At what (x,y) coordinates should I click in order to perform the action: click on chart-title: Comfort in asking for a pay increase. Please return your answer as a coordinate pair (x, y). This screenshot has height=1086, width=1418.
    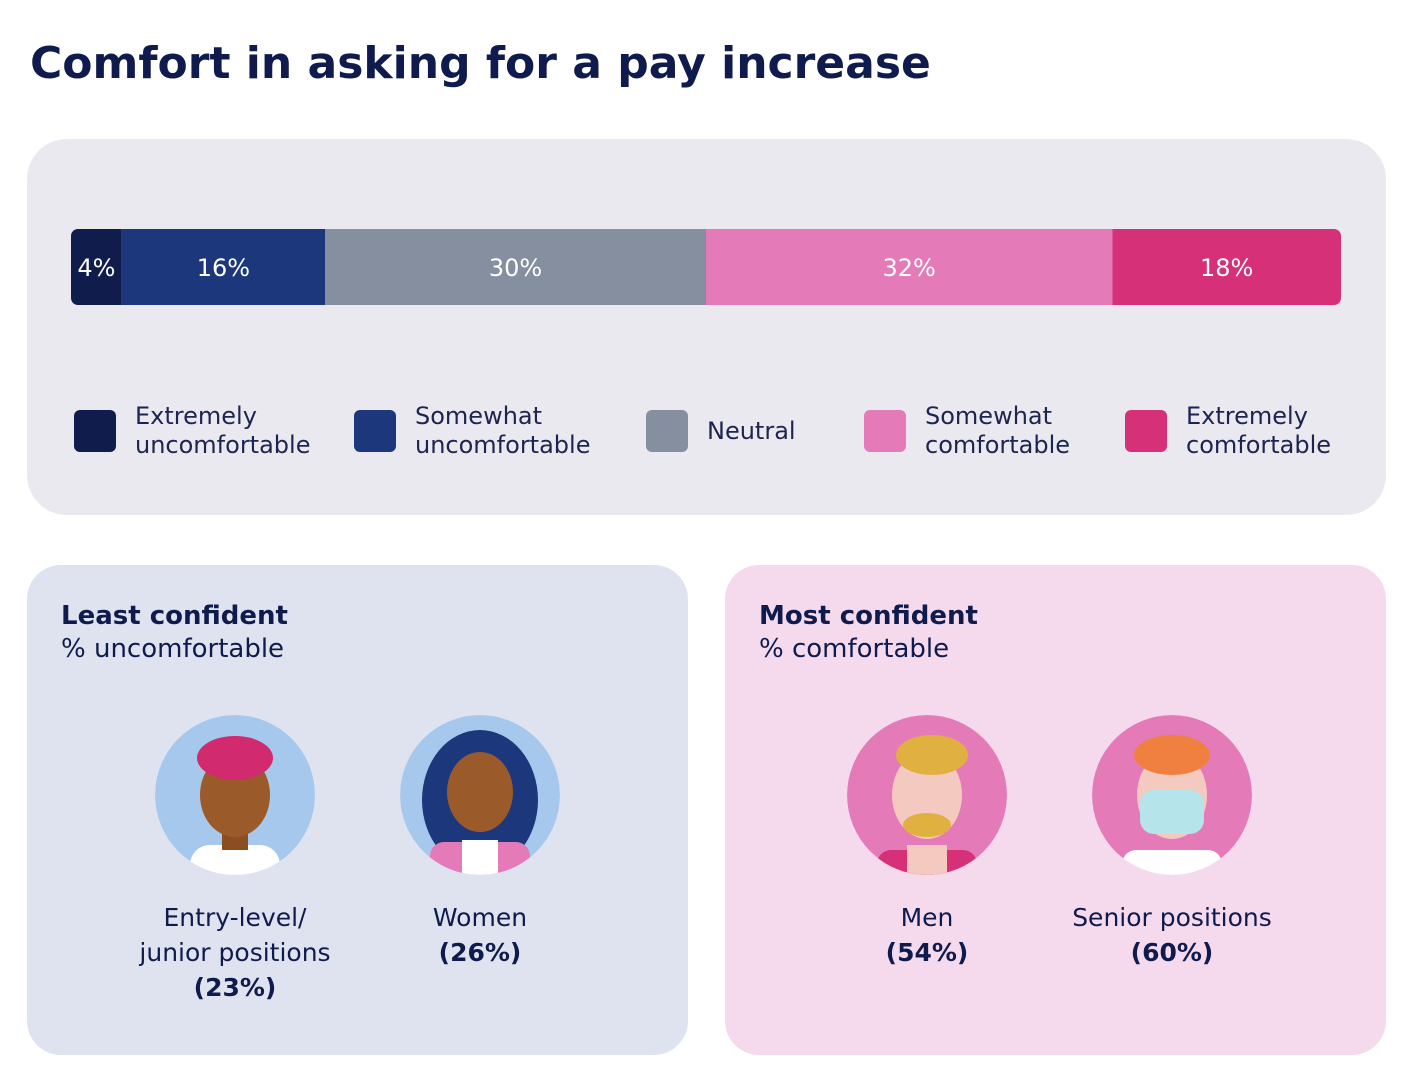
    Looking at the image, I should click on (480, 63).